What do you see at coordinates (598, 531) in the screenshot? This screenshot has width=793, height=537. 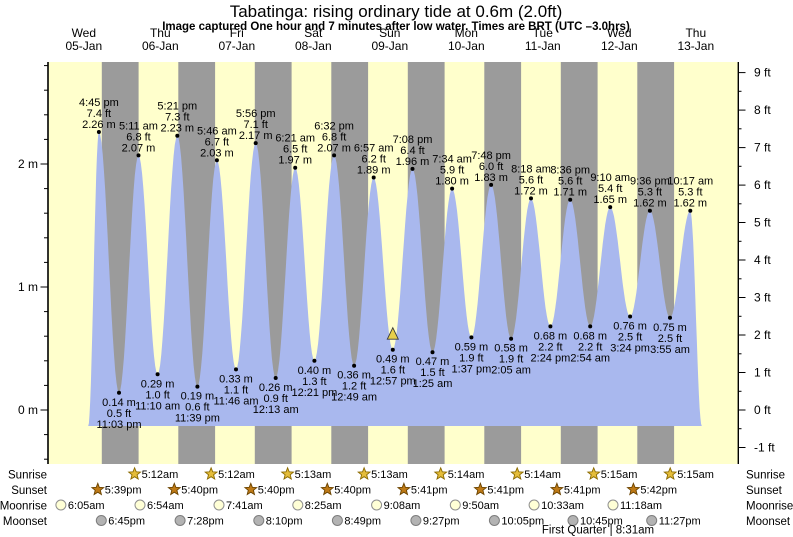 I see `moon-phase-footnote: First Quarter | 8:31am` at bounding box center [598, 531].